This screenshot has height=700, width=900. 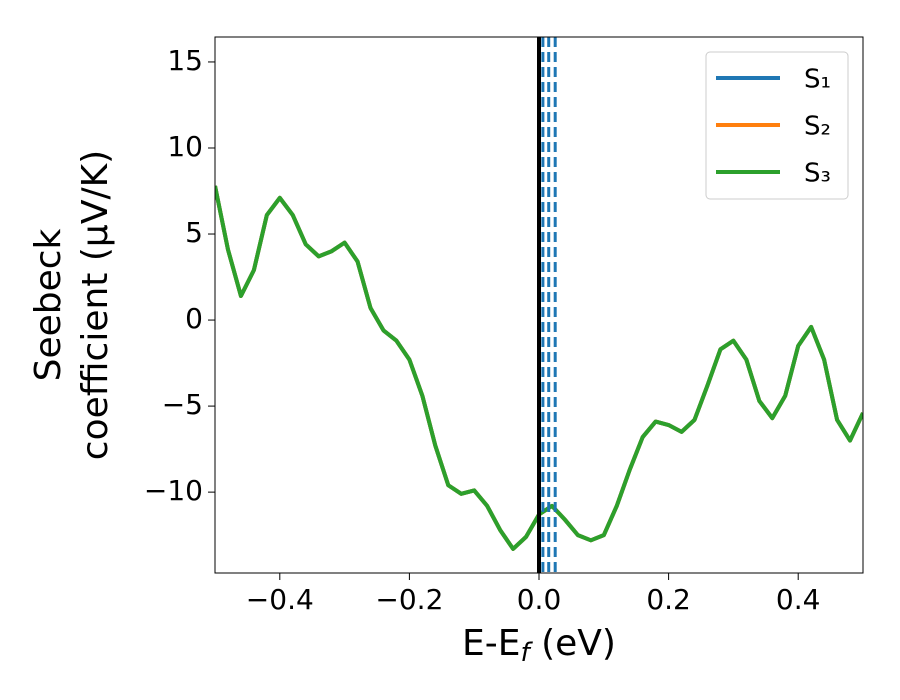 I want to click on x-label-unit: (eV), so click(x=573, y=643).